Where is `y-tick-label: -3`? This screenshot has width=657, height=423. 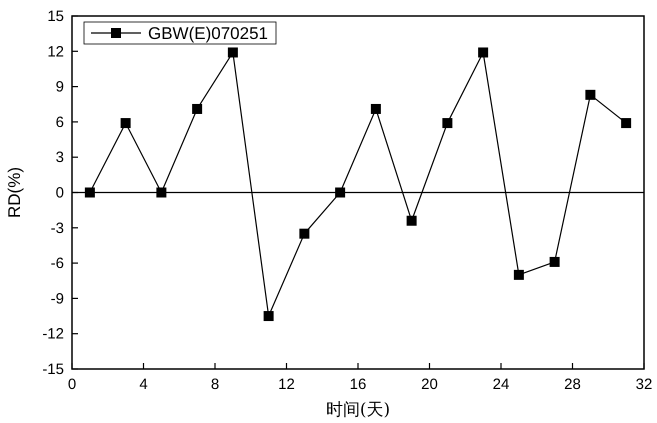 y-tick-label: -3 is located at coordinates (57, 228).